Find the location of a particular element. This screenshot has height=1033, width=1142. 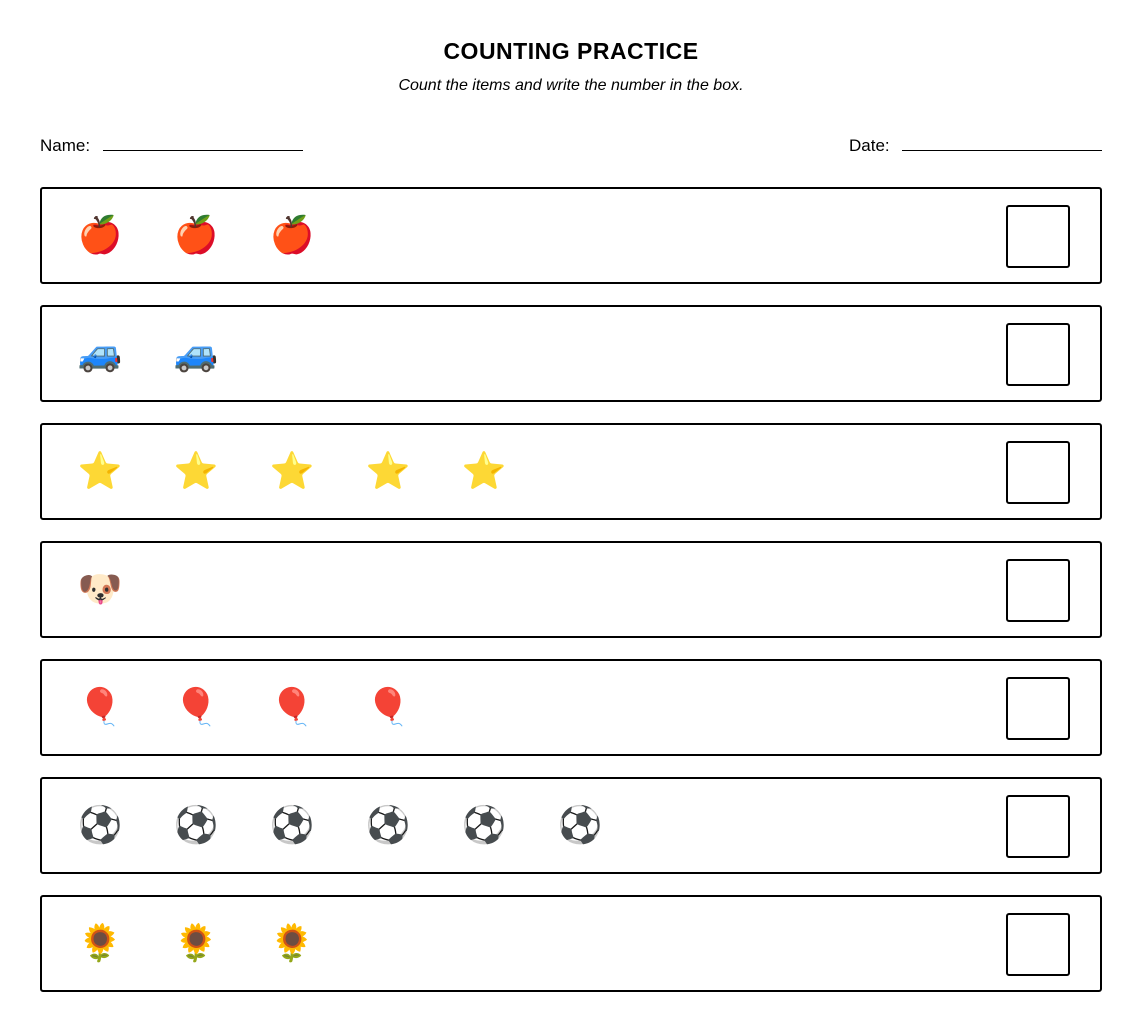

count-row: ⚽ ⚽ ⚽ ⚽ ⚽ ⚽ is located at coordinates (571, 825).